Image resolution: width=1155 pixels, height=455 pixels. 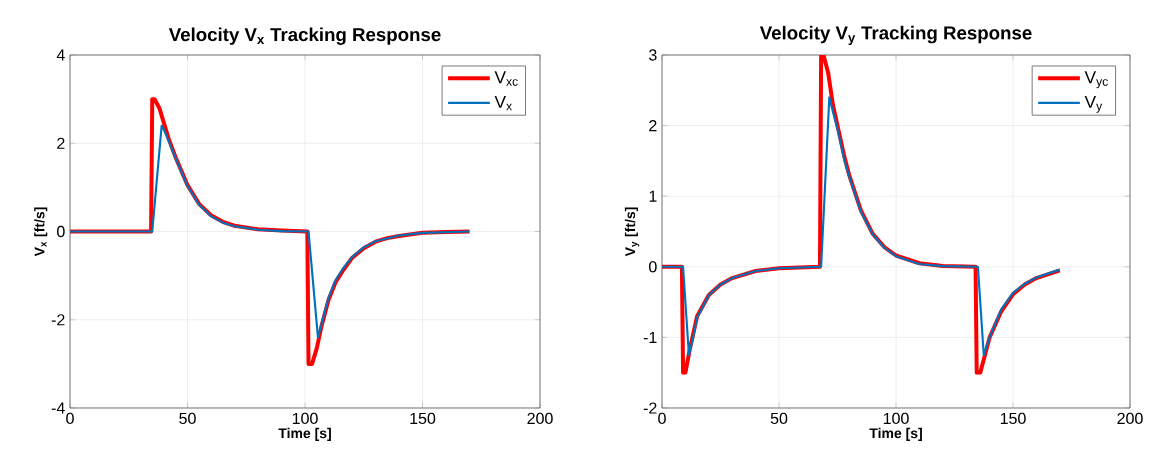 I want to click on y-axis-title: V$_{x}$ [ft/s], so click(x=41, y=232).